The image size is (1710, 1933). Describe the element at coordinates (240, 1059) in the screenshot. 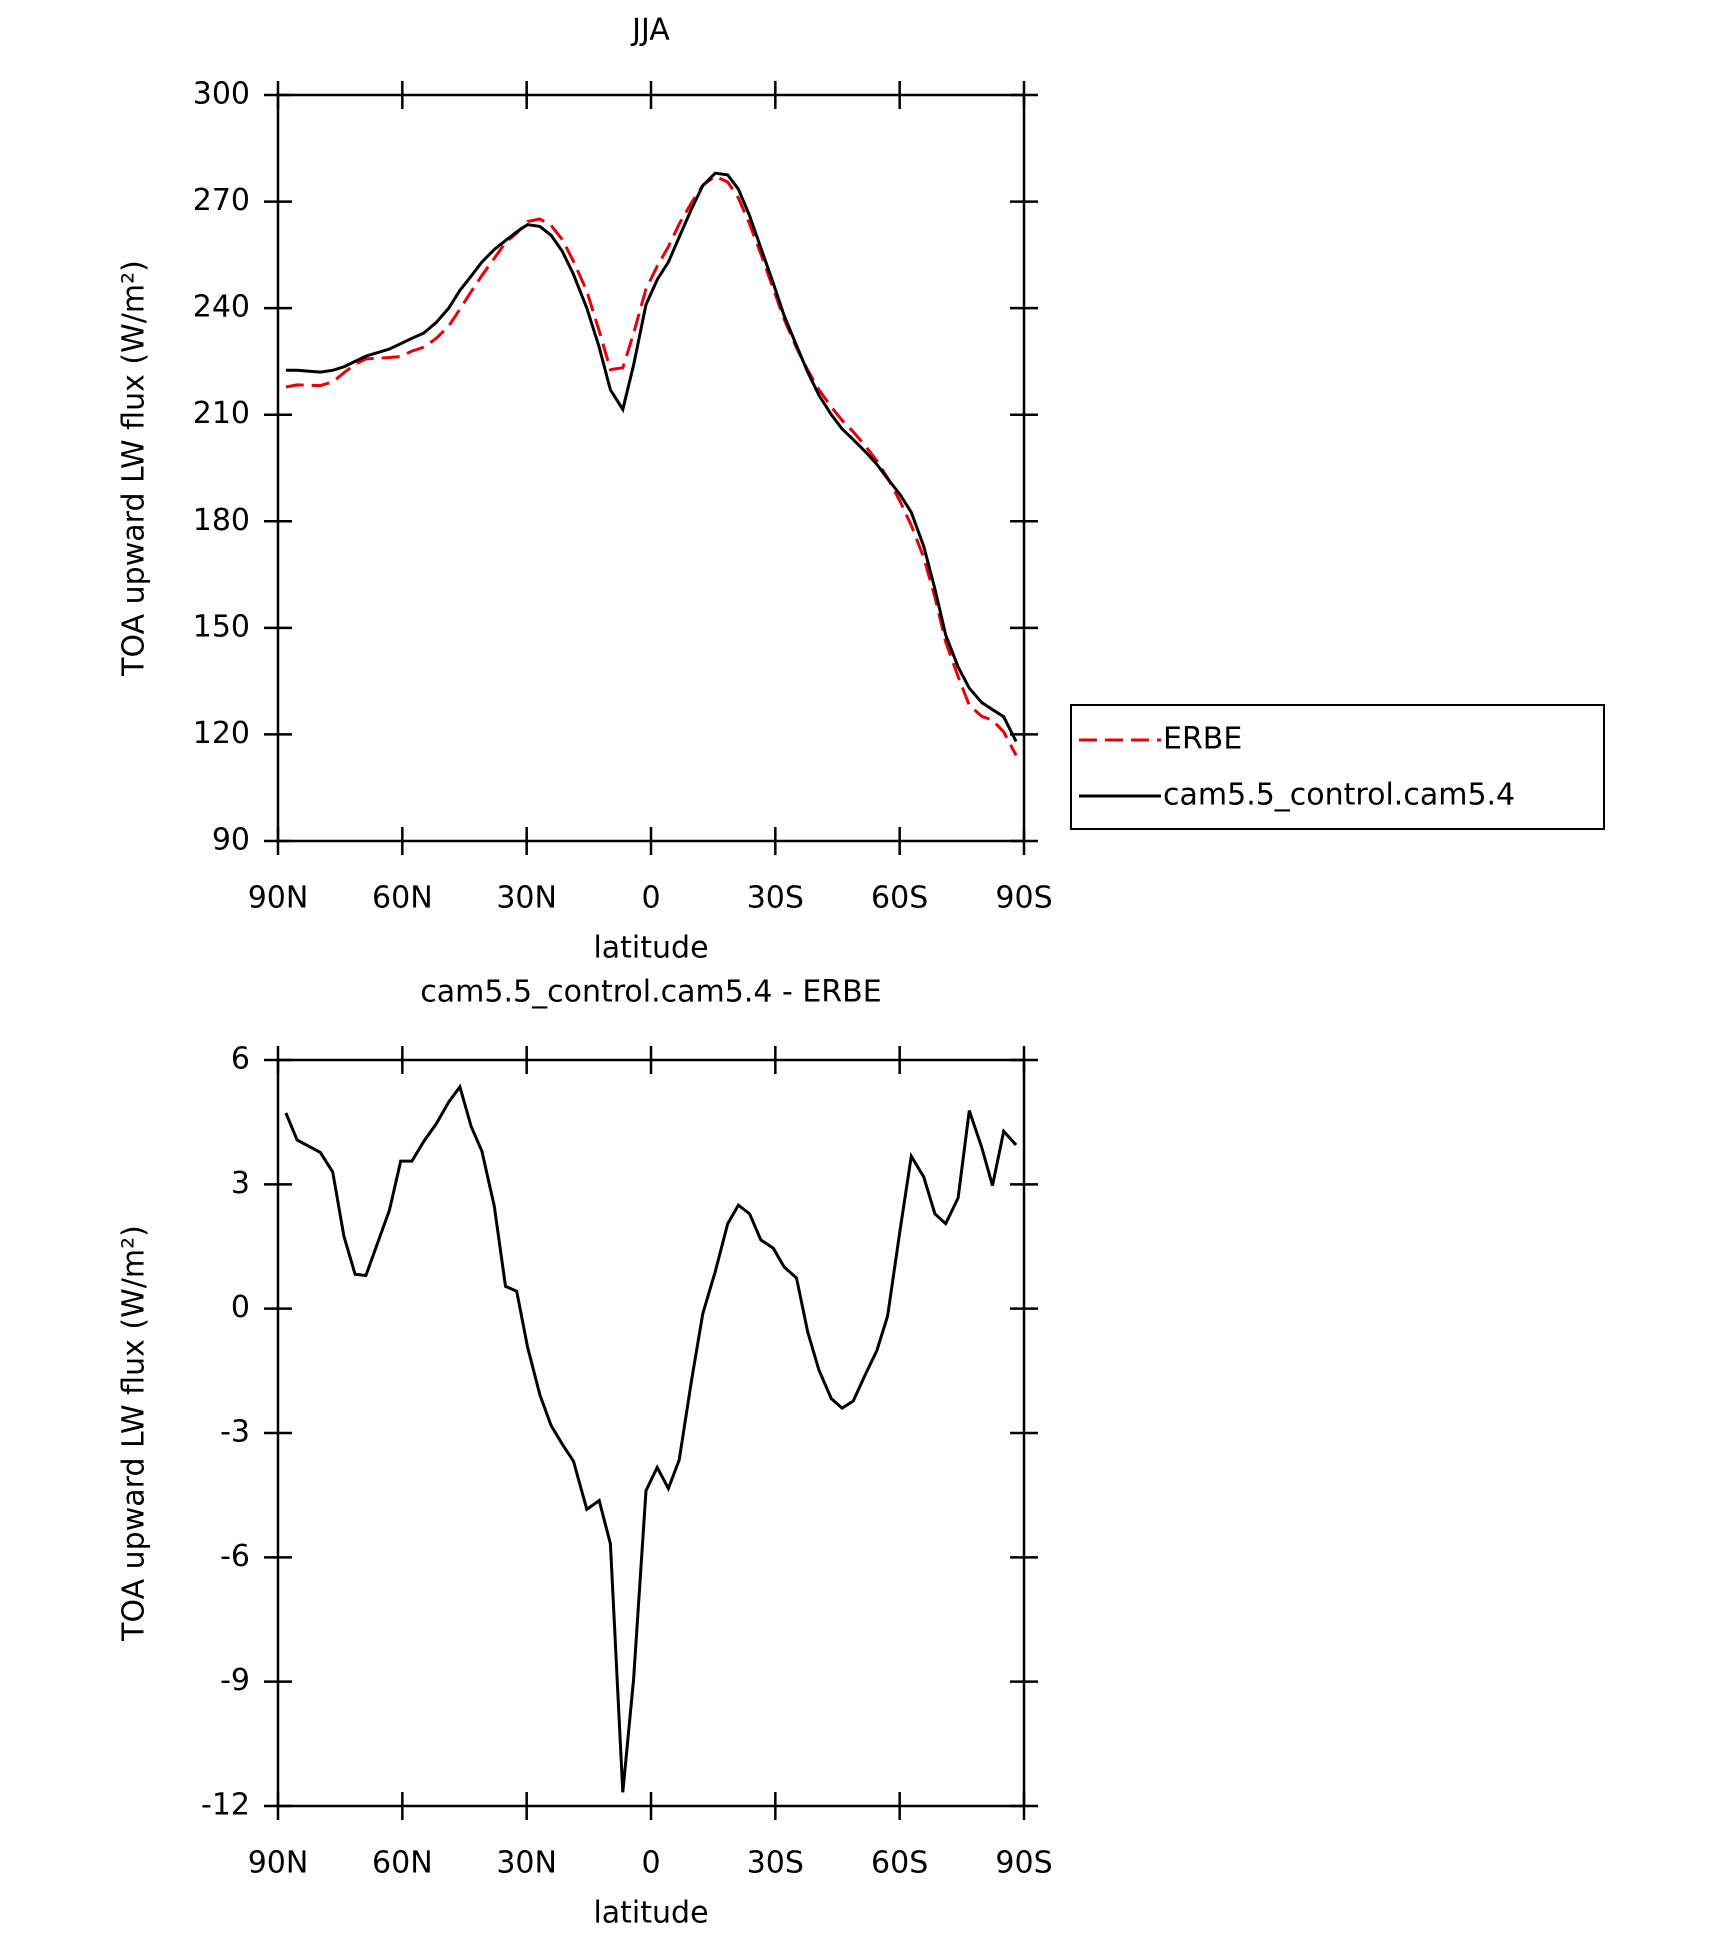

I see `y-tick-label: 6` at that location.